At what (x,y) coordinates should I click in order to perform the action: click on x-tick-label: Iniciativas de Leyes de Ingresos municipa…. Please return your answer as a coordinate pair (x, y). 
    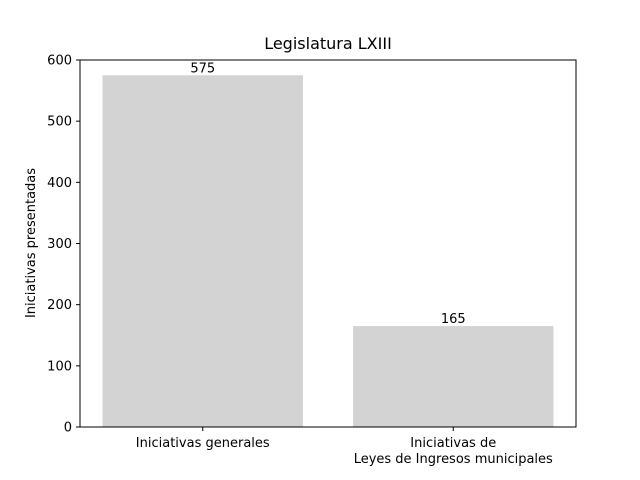
    Looking at the image, I should click on (453, 451).